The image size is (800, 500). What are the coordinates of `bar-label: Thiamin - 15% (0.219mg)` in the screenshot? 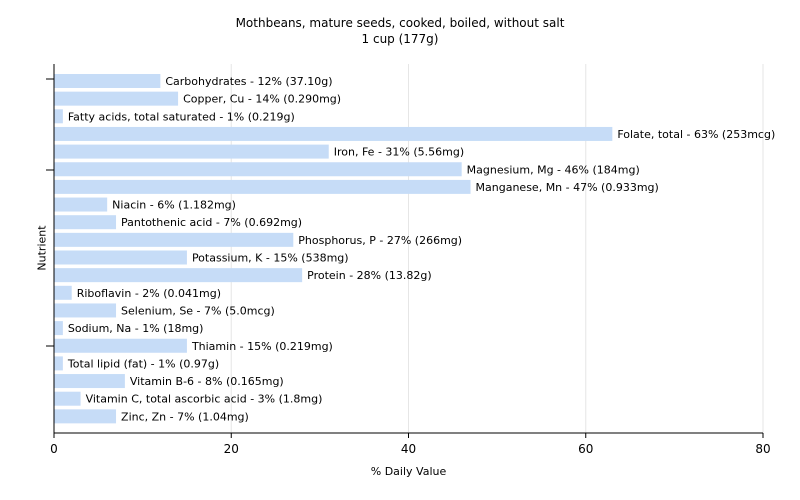 It's located at (262, 346).